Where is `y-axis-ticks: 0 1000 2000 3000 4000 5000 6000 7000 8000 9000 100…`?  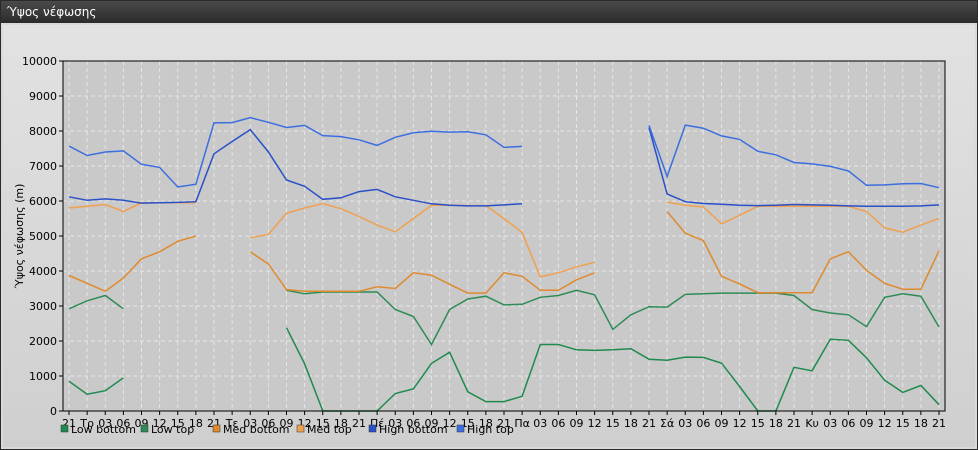 y-axis-ticks: 0 1000 2000 3000 4000 5000 6000 7000 8000 9000 100… is located at coordinates (42, 236).